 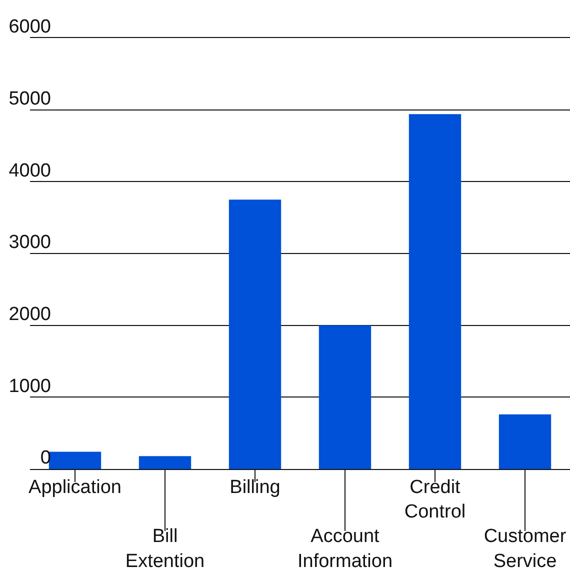 I want to click on y-tick-label: 2000, so click(x=29, y=314).